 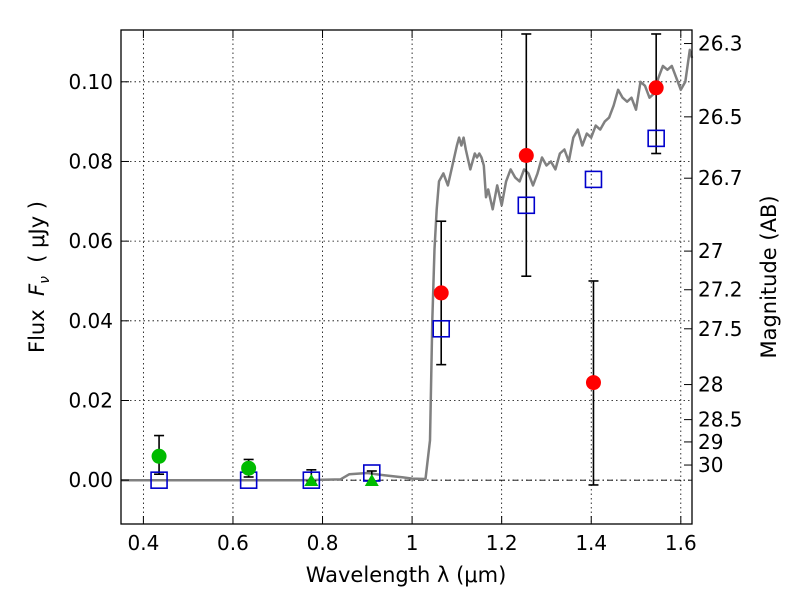 What do you see at coordinates (720, 44) in the screenshot?
I see `y2-tick-label-0: 26.3` at bounding box center [720, 44].